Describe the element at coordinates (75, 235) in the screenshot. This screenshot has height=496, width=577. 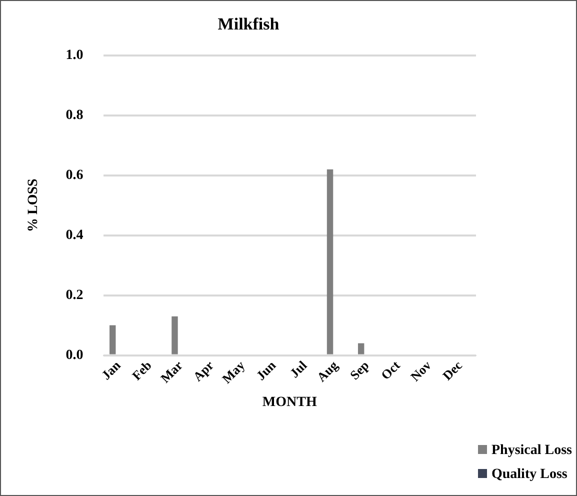
I see `y-tick-label: 0.4` at that location.